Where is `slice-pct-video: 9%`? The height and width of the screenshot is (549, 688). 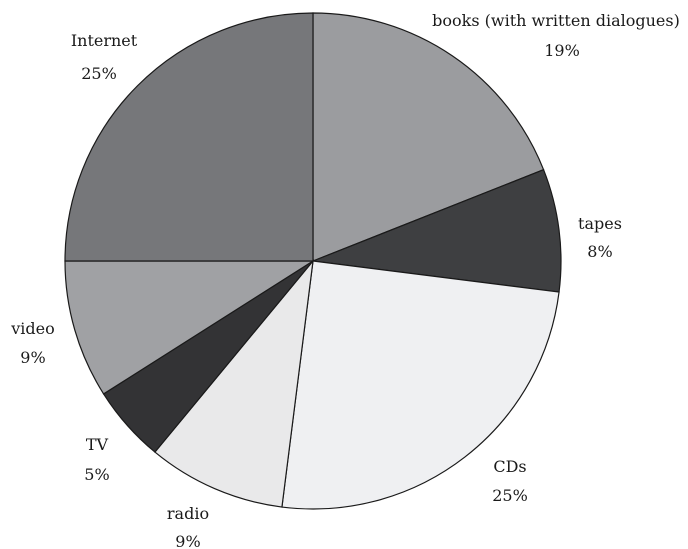
slice-pct-video: 9% is located at coordinates (32, 357).